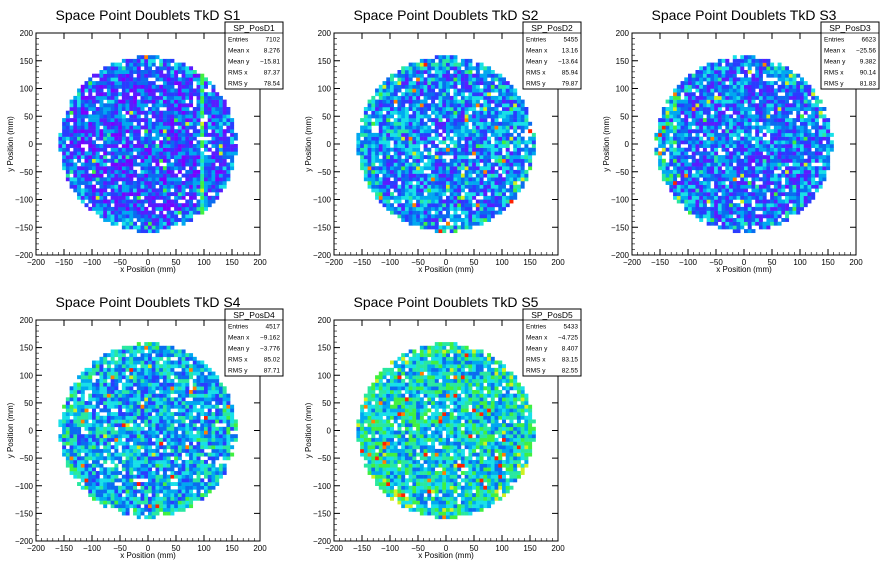  Describe the element at coordinates (474, 262) in the screenshot. I see `x-tick-label: 50` at that location.